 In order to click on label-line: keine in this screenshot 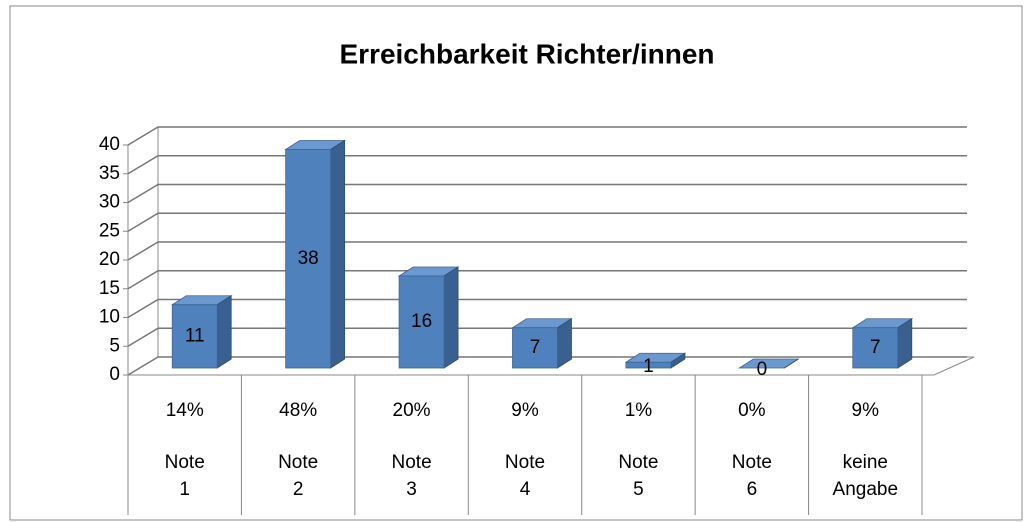, I will do `click(865, 462)`.